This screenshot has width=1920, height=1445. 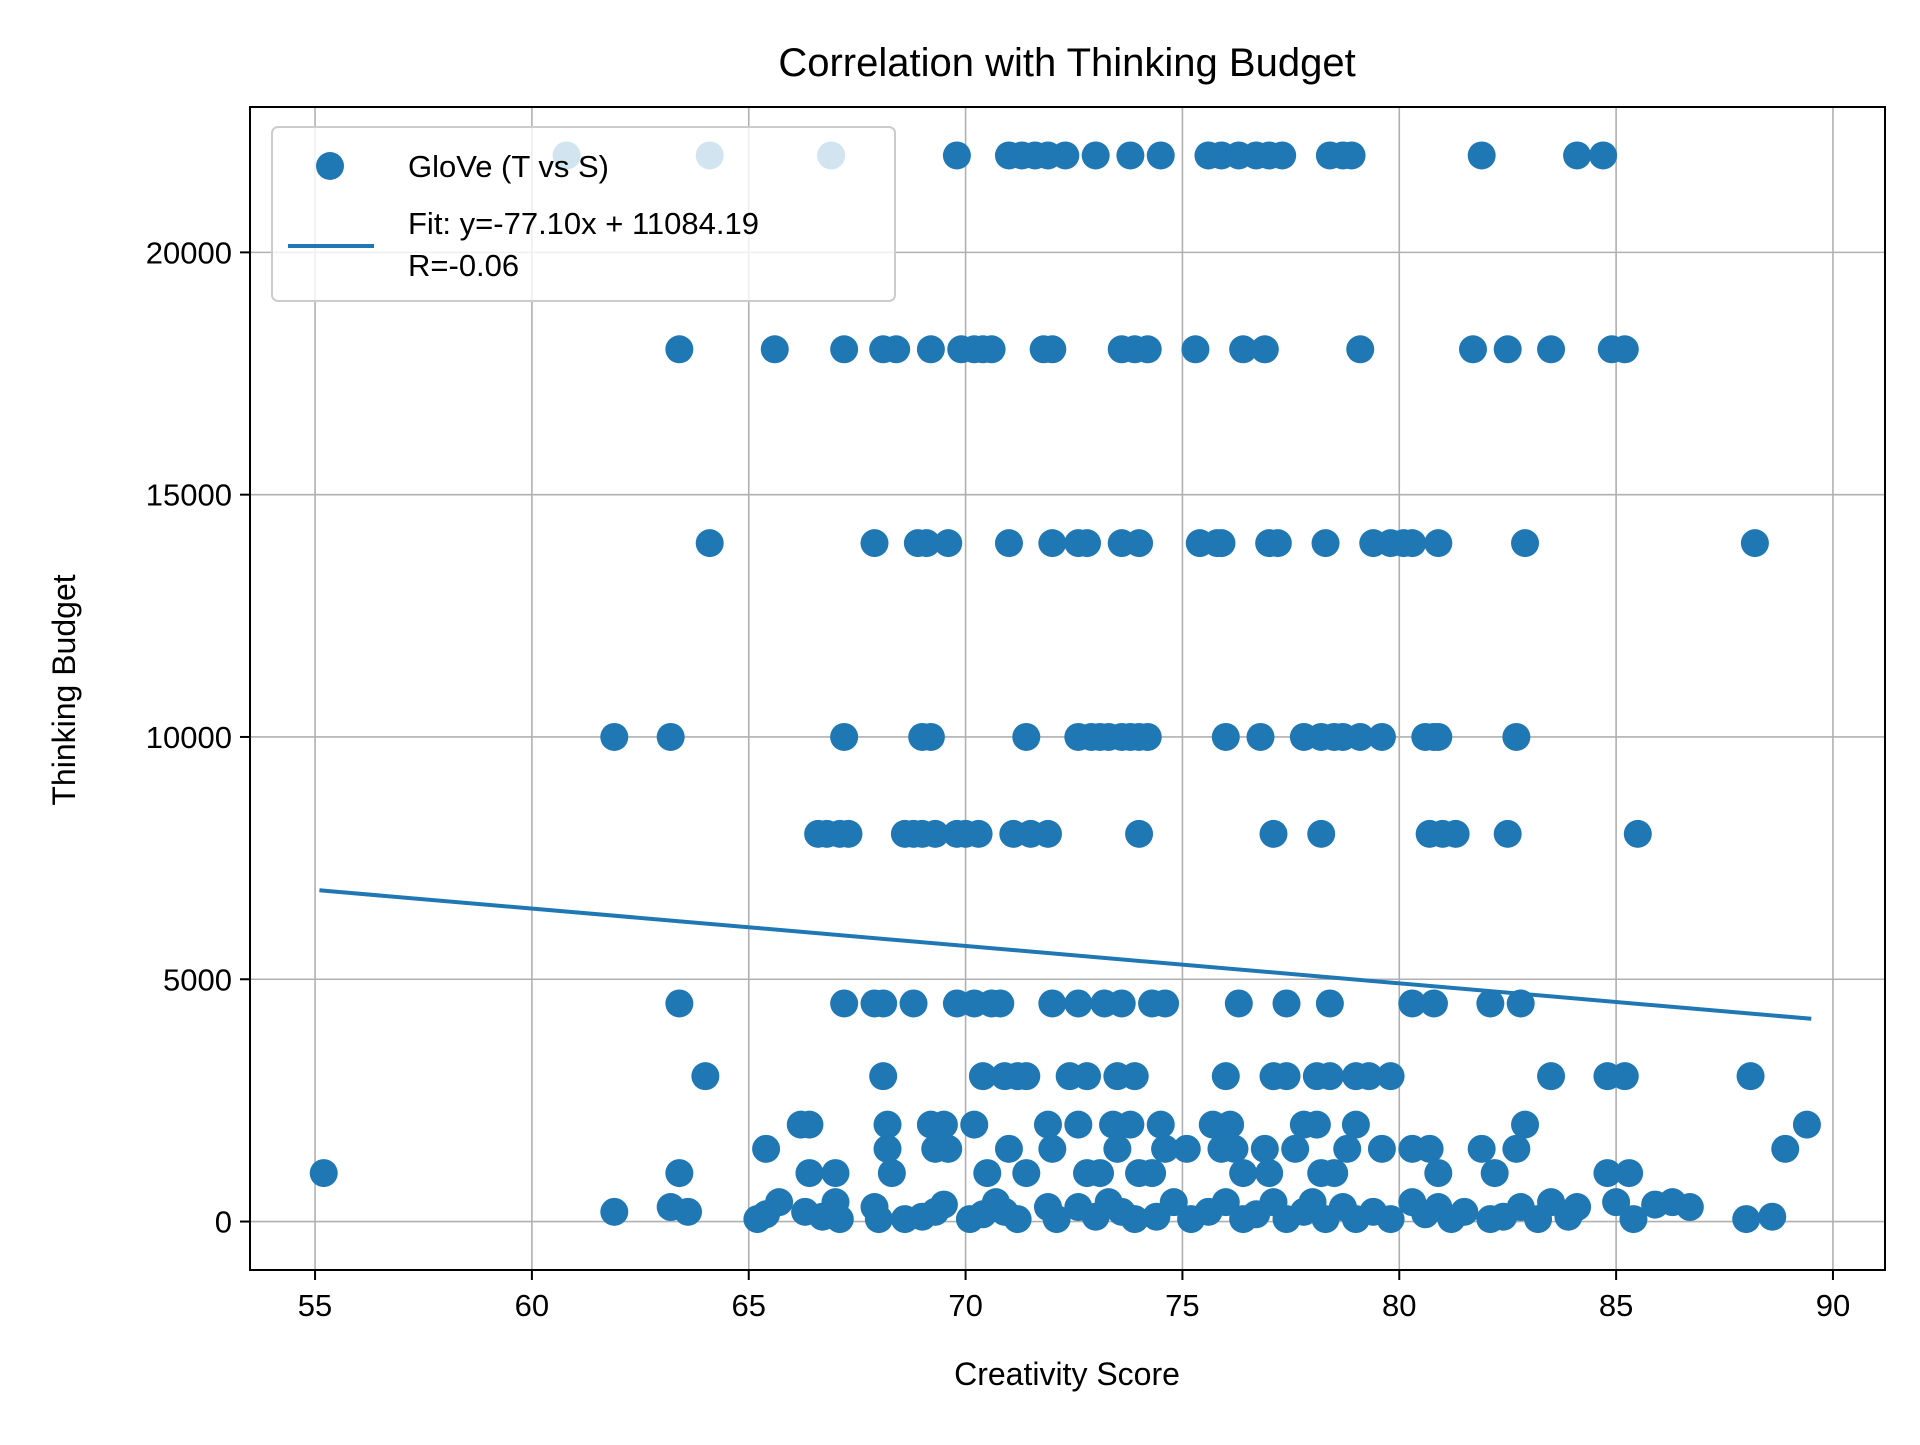 What do you see at coordinates (583, 223) in the screenshot?
I see `legend-label-fit: Fit: y=-77.10x + 11084.19` at bounding box center [583, 223].